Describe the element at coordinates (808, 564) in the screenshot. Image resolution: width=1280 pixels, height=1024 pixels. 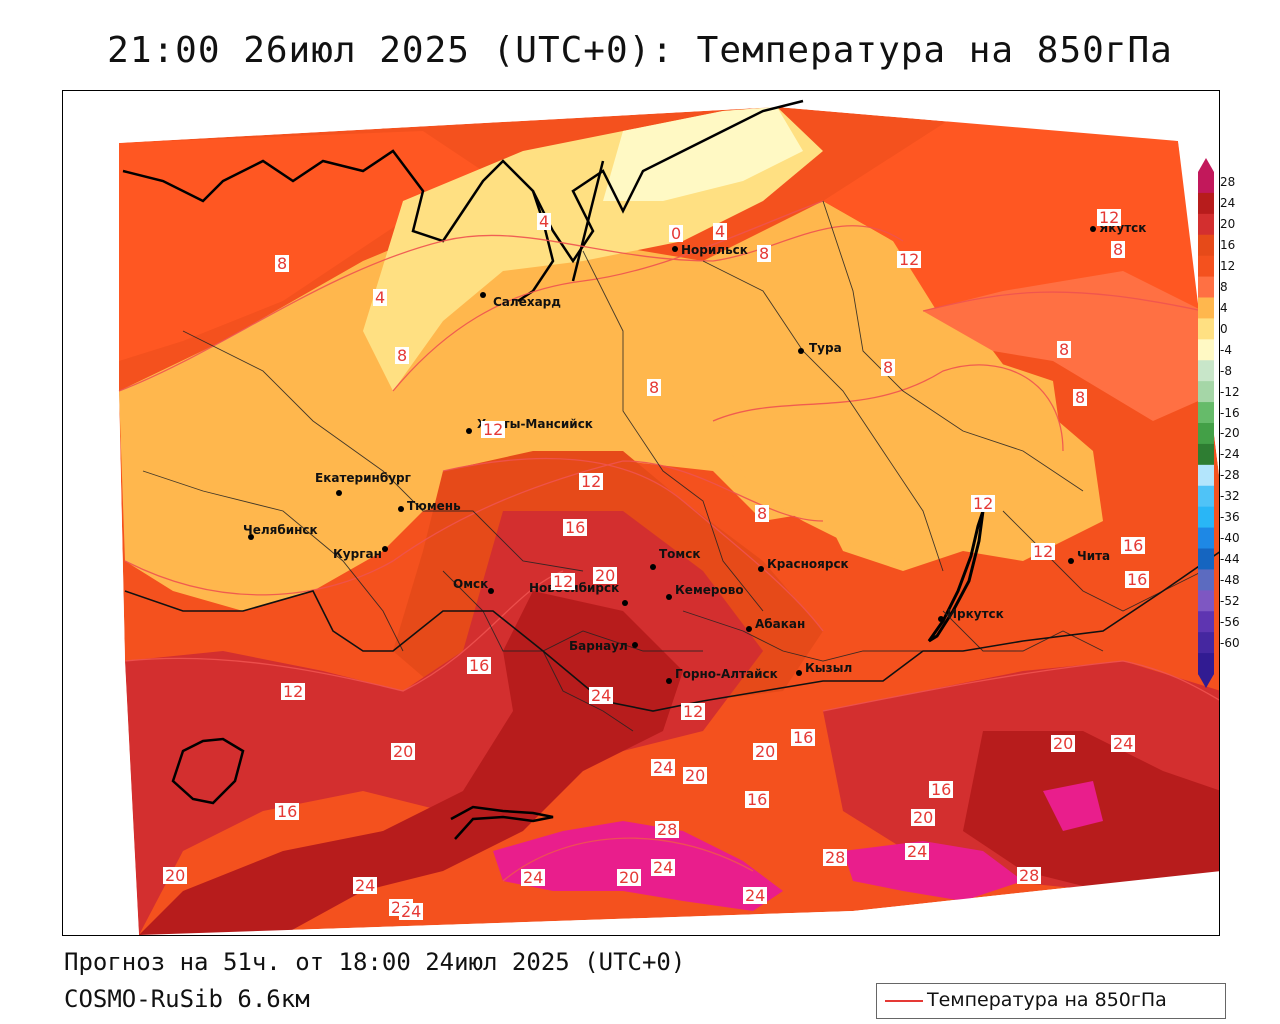
I see `city-label: Красноярск` at that location.